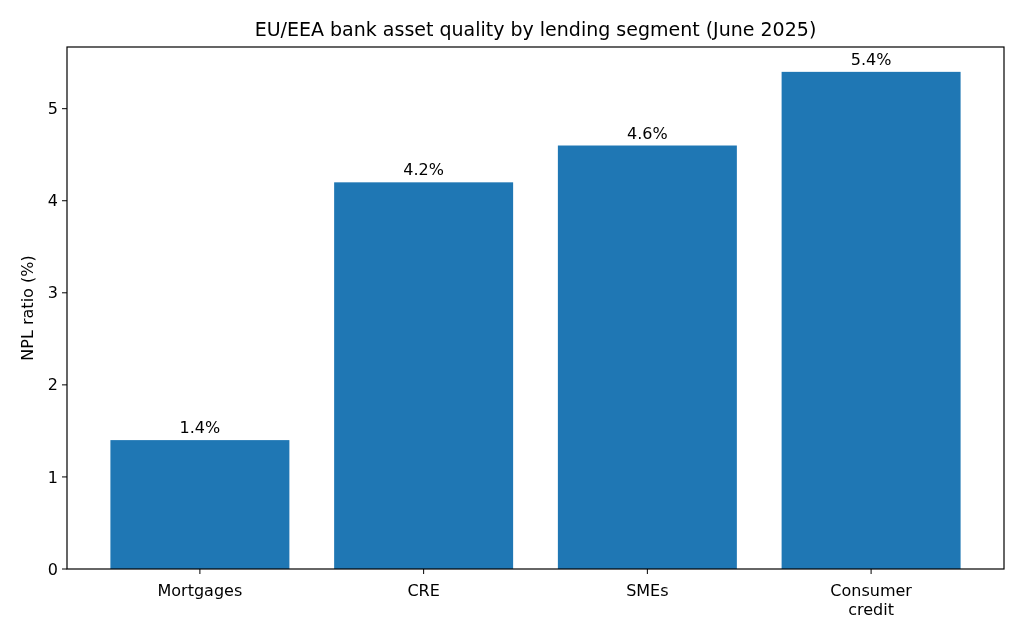  I want to click on x-tick-label: CRE, so click(423, 590).